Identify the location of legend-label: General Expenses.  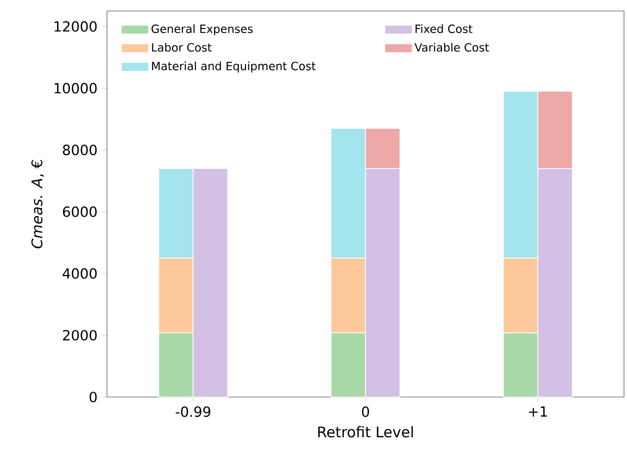
(202, 30).